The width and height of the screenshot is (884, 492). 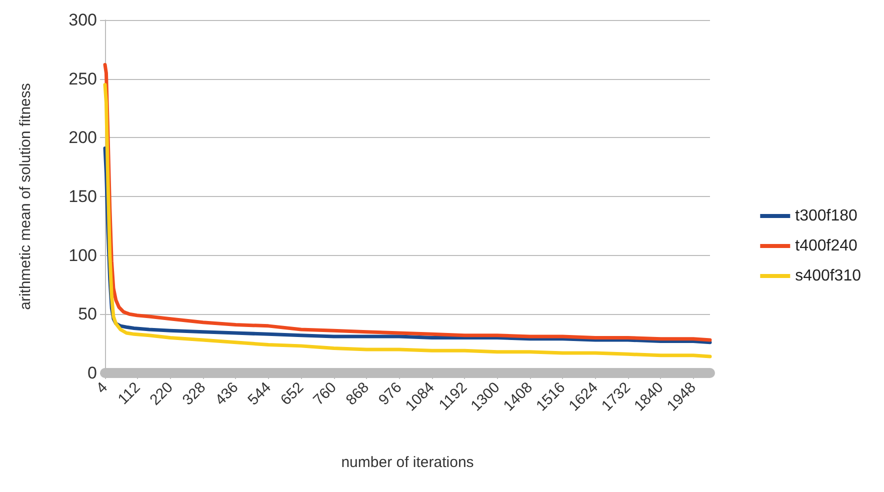 I want to click on legend-label: s400f310, so click(x=828, y=276).